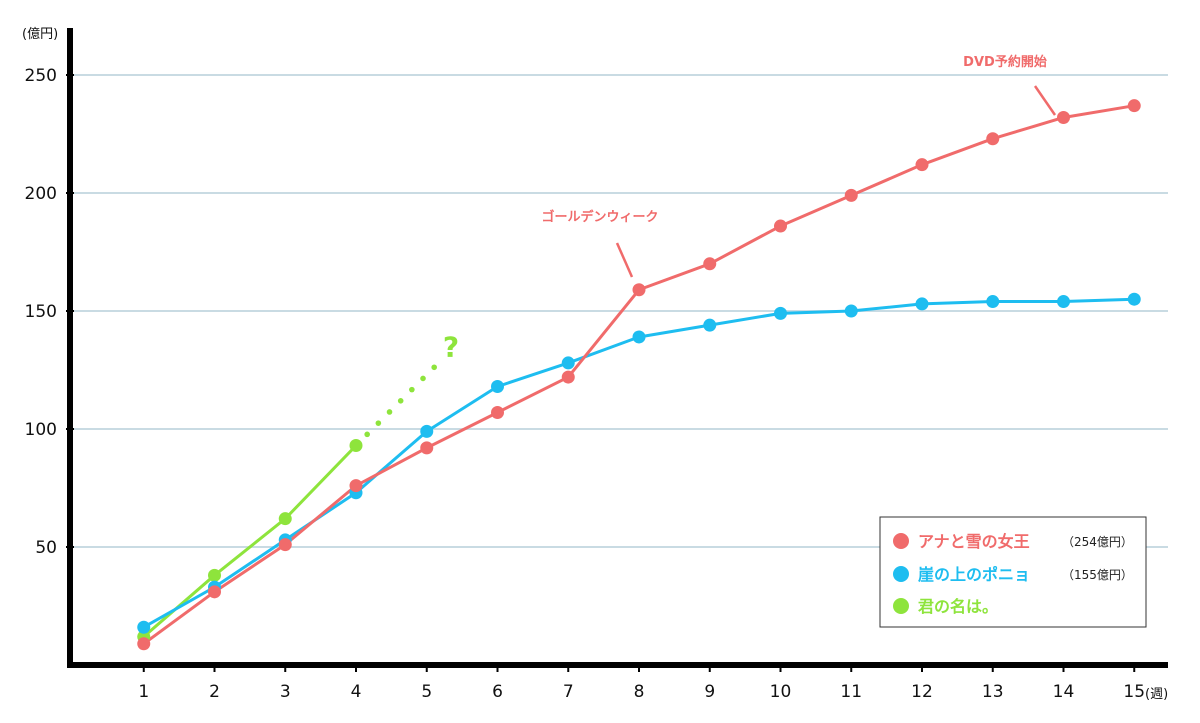  I want to click on legend-label-ponyo: 崖の上のポニョ, so click(973, 574).